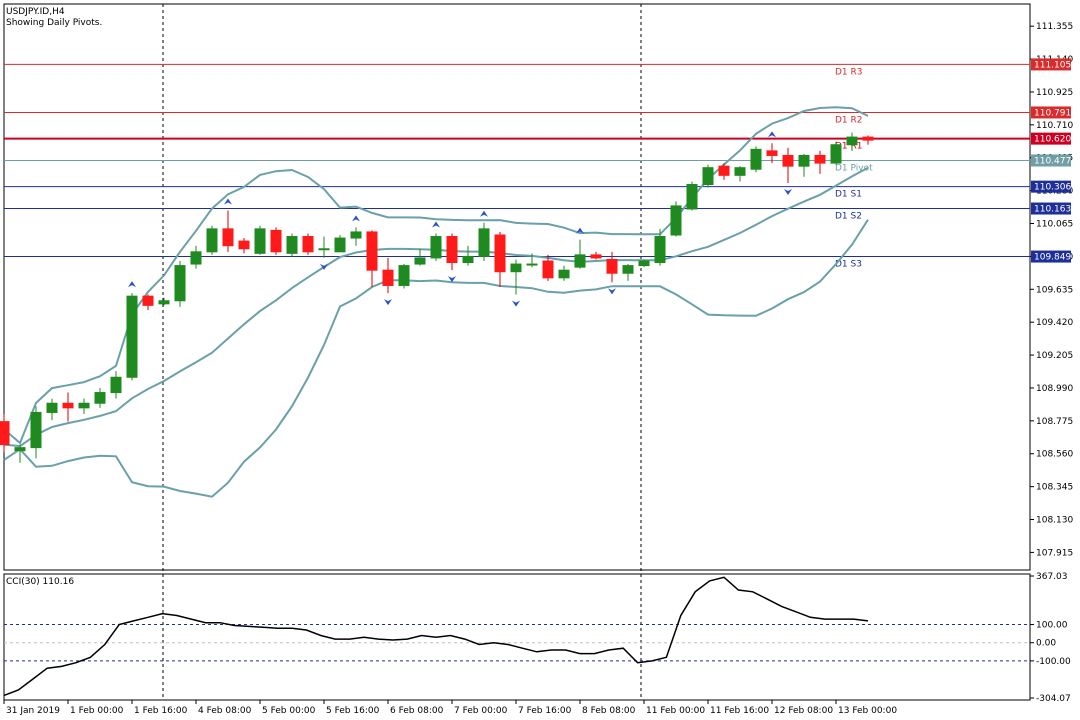  What do you see at coordinates (161, 711) in the screenshot?
I see `time-tick-label: 1 Feb 16:00` at bounding box center [161, 711].